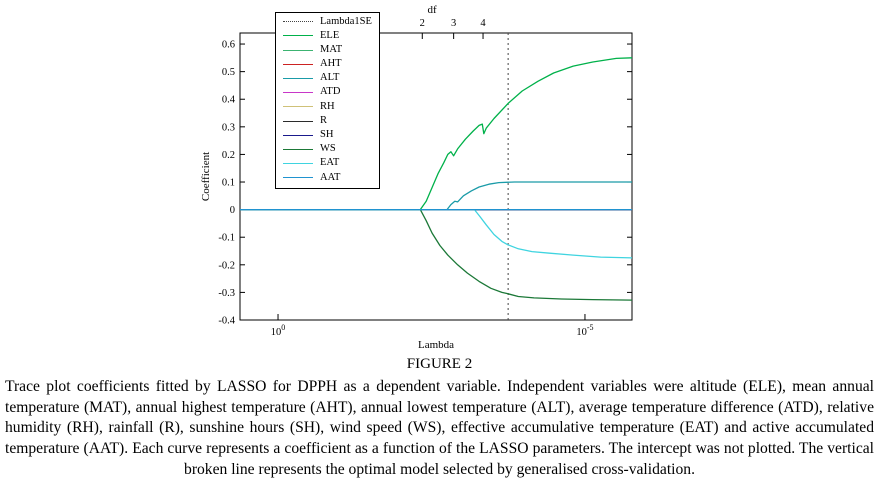 The image size is (879, 492). What do you see at coordinates (206, 176) in the screenshot?
I see `y-axis-label: Coefficient` at bounding box center [206, 176].